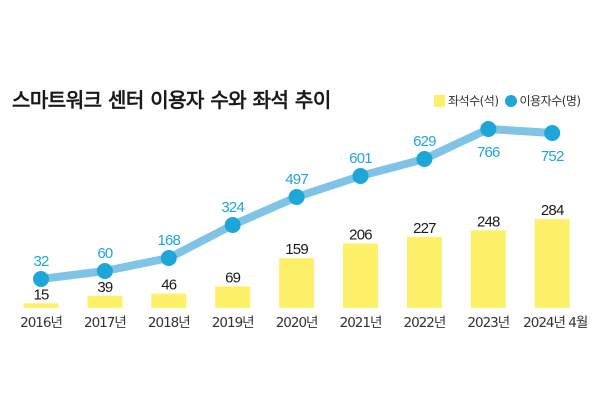 The width and height of the screenshot is (600, 400). Describe the element at coordinates (296, 249) in the screenshot. I see `bar-value-label: 159` at that location.